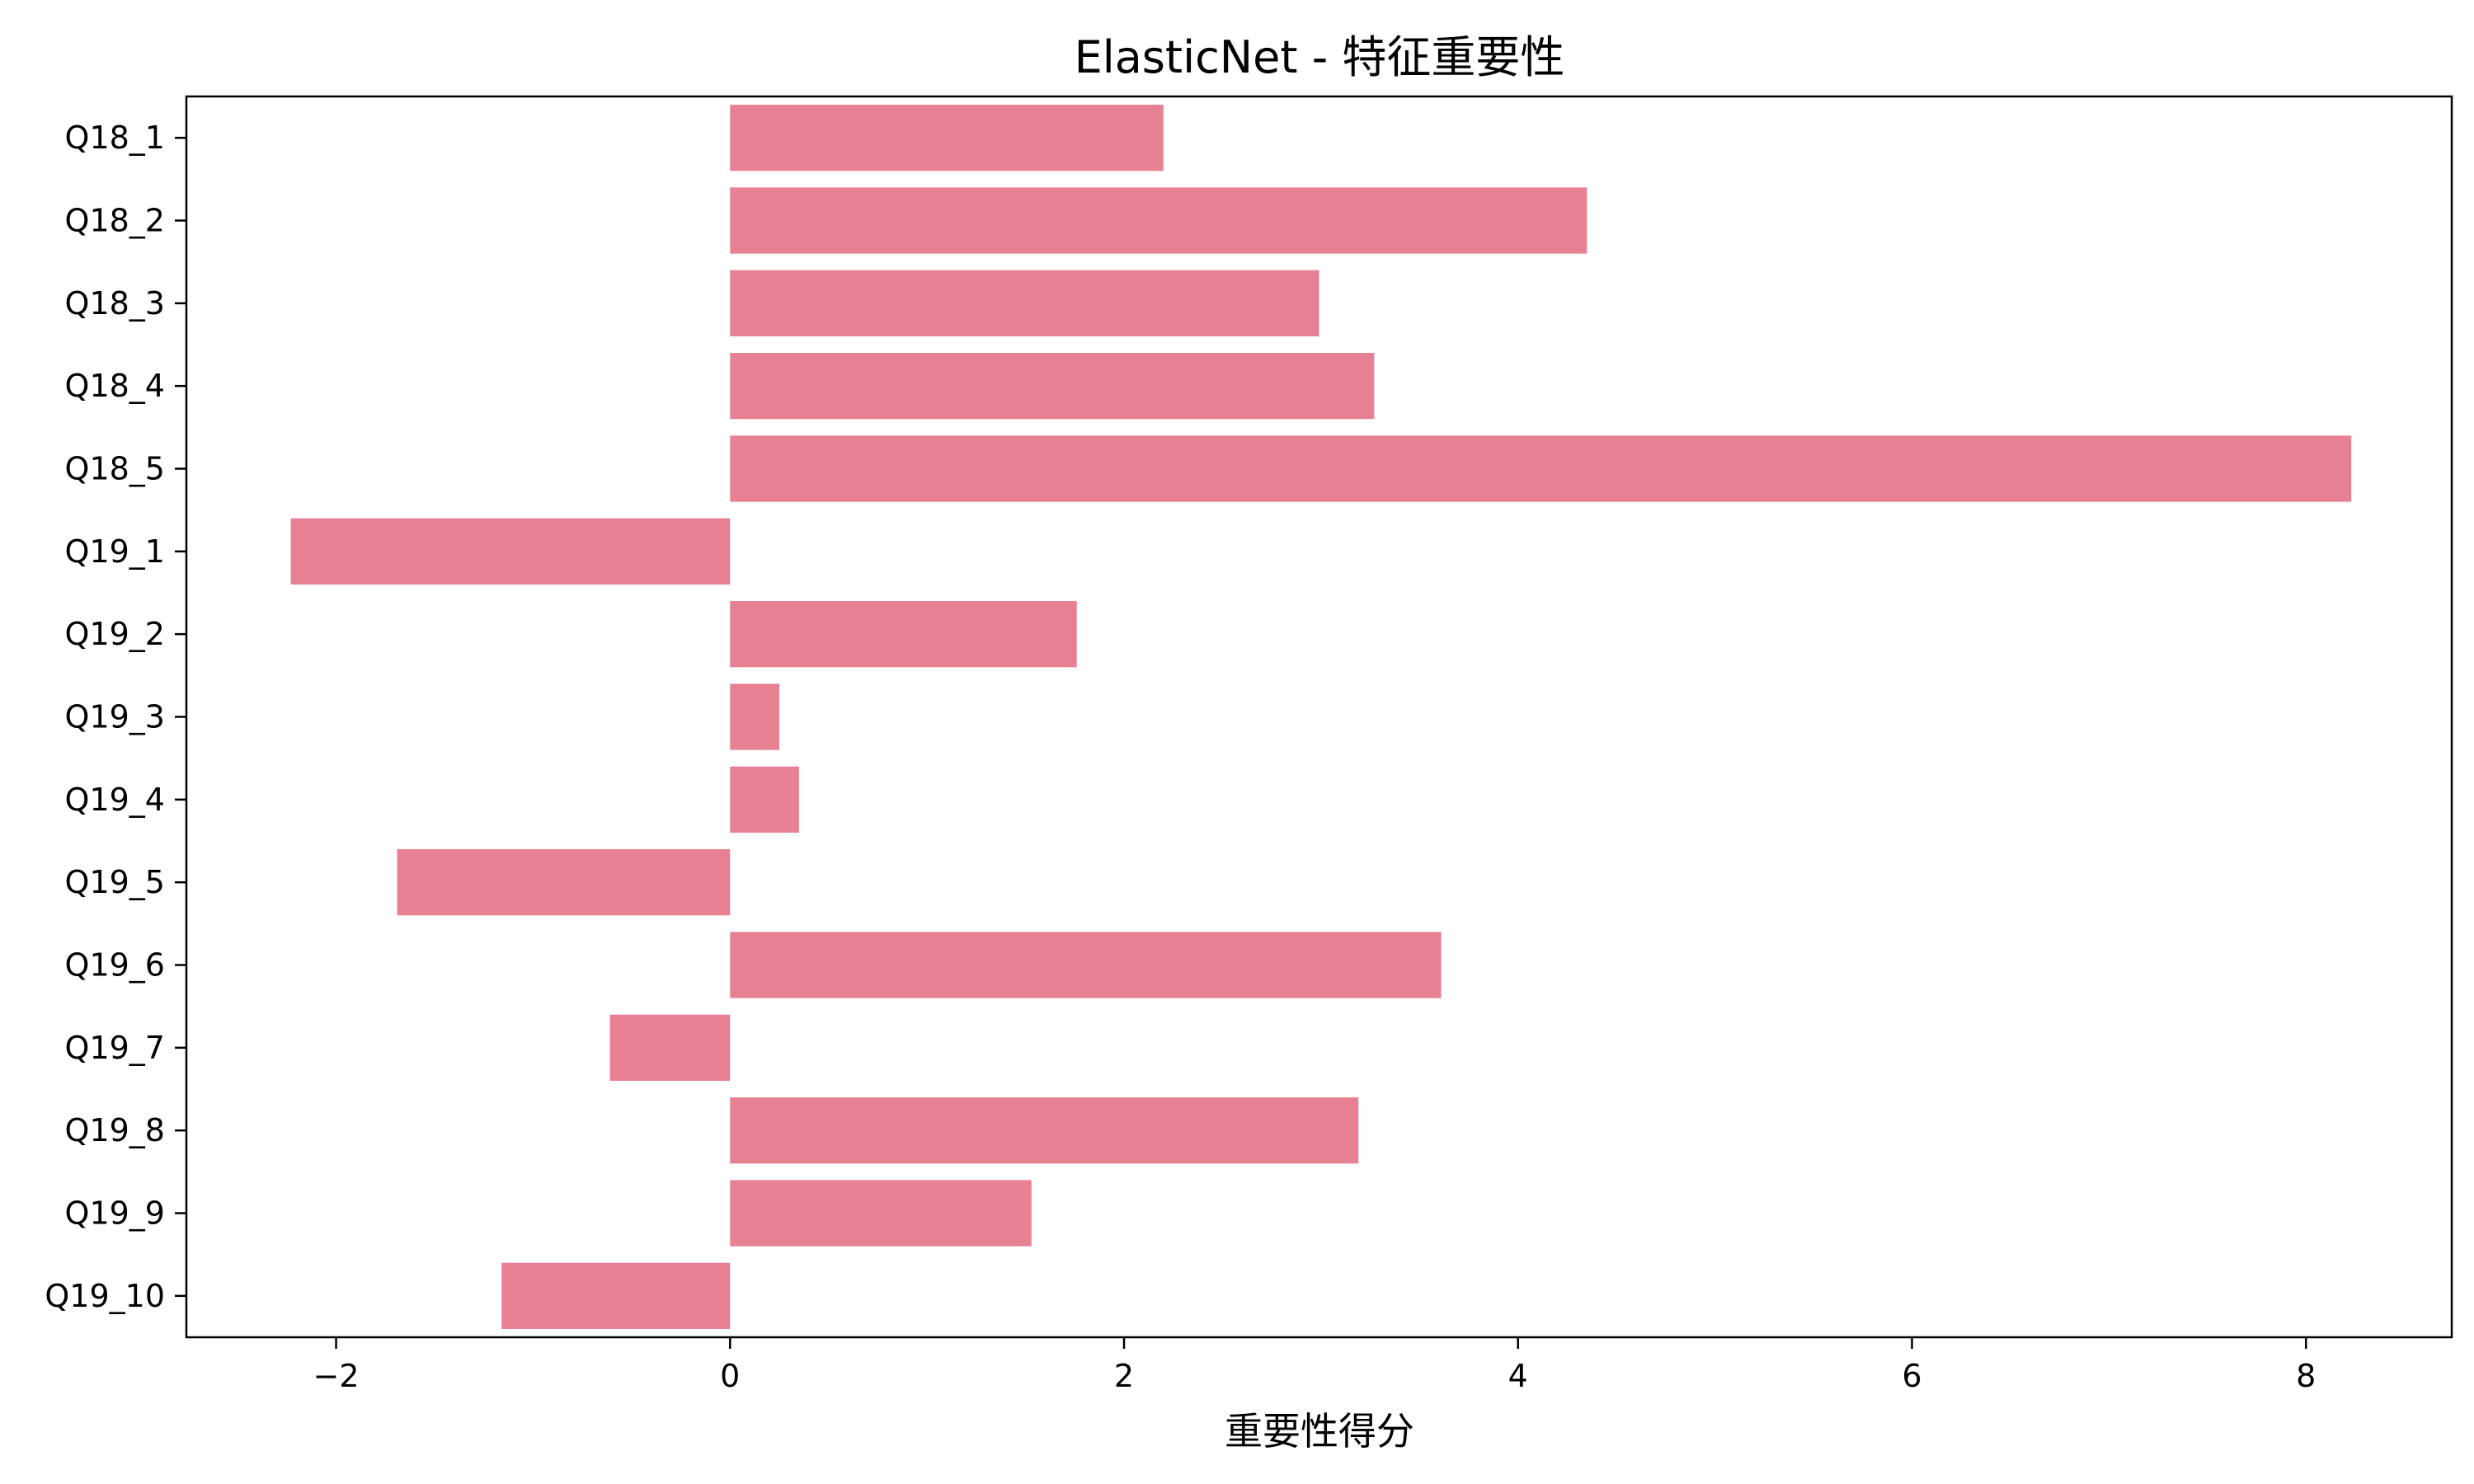 This screenshot has width=2474, height=1484. What do you see at coordinates (115, 1130) in the screenshot?
I see `y-tick-label: Q19_8` at bounding box center [115, 1130].